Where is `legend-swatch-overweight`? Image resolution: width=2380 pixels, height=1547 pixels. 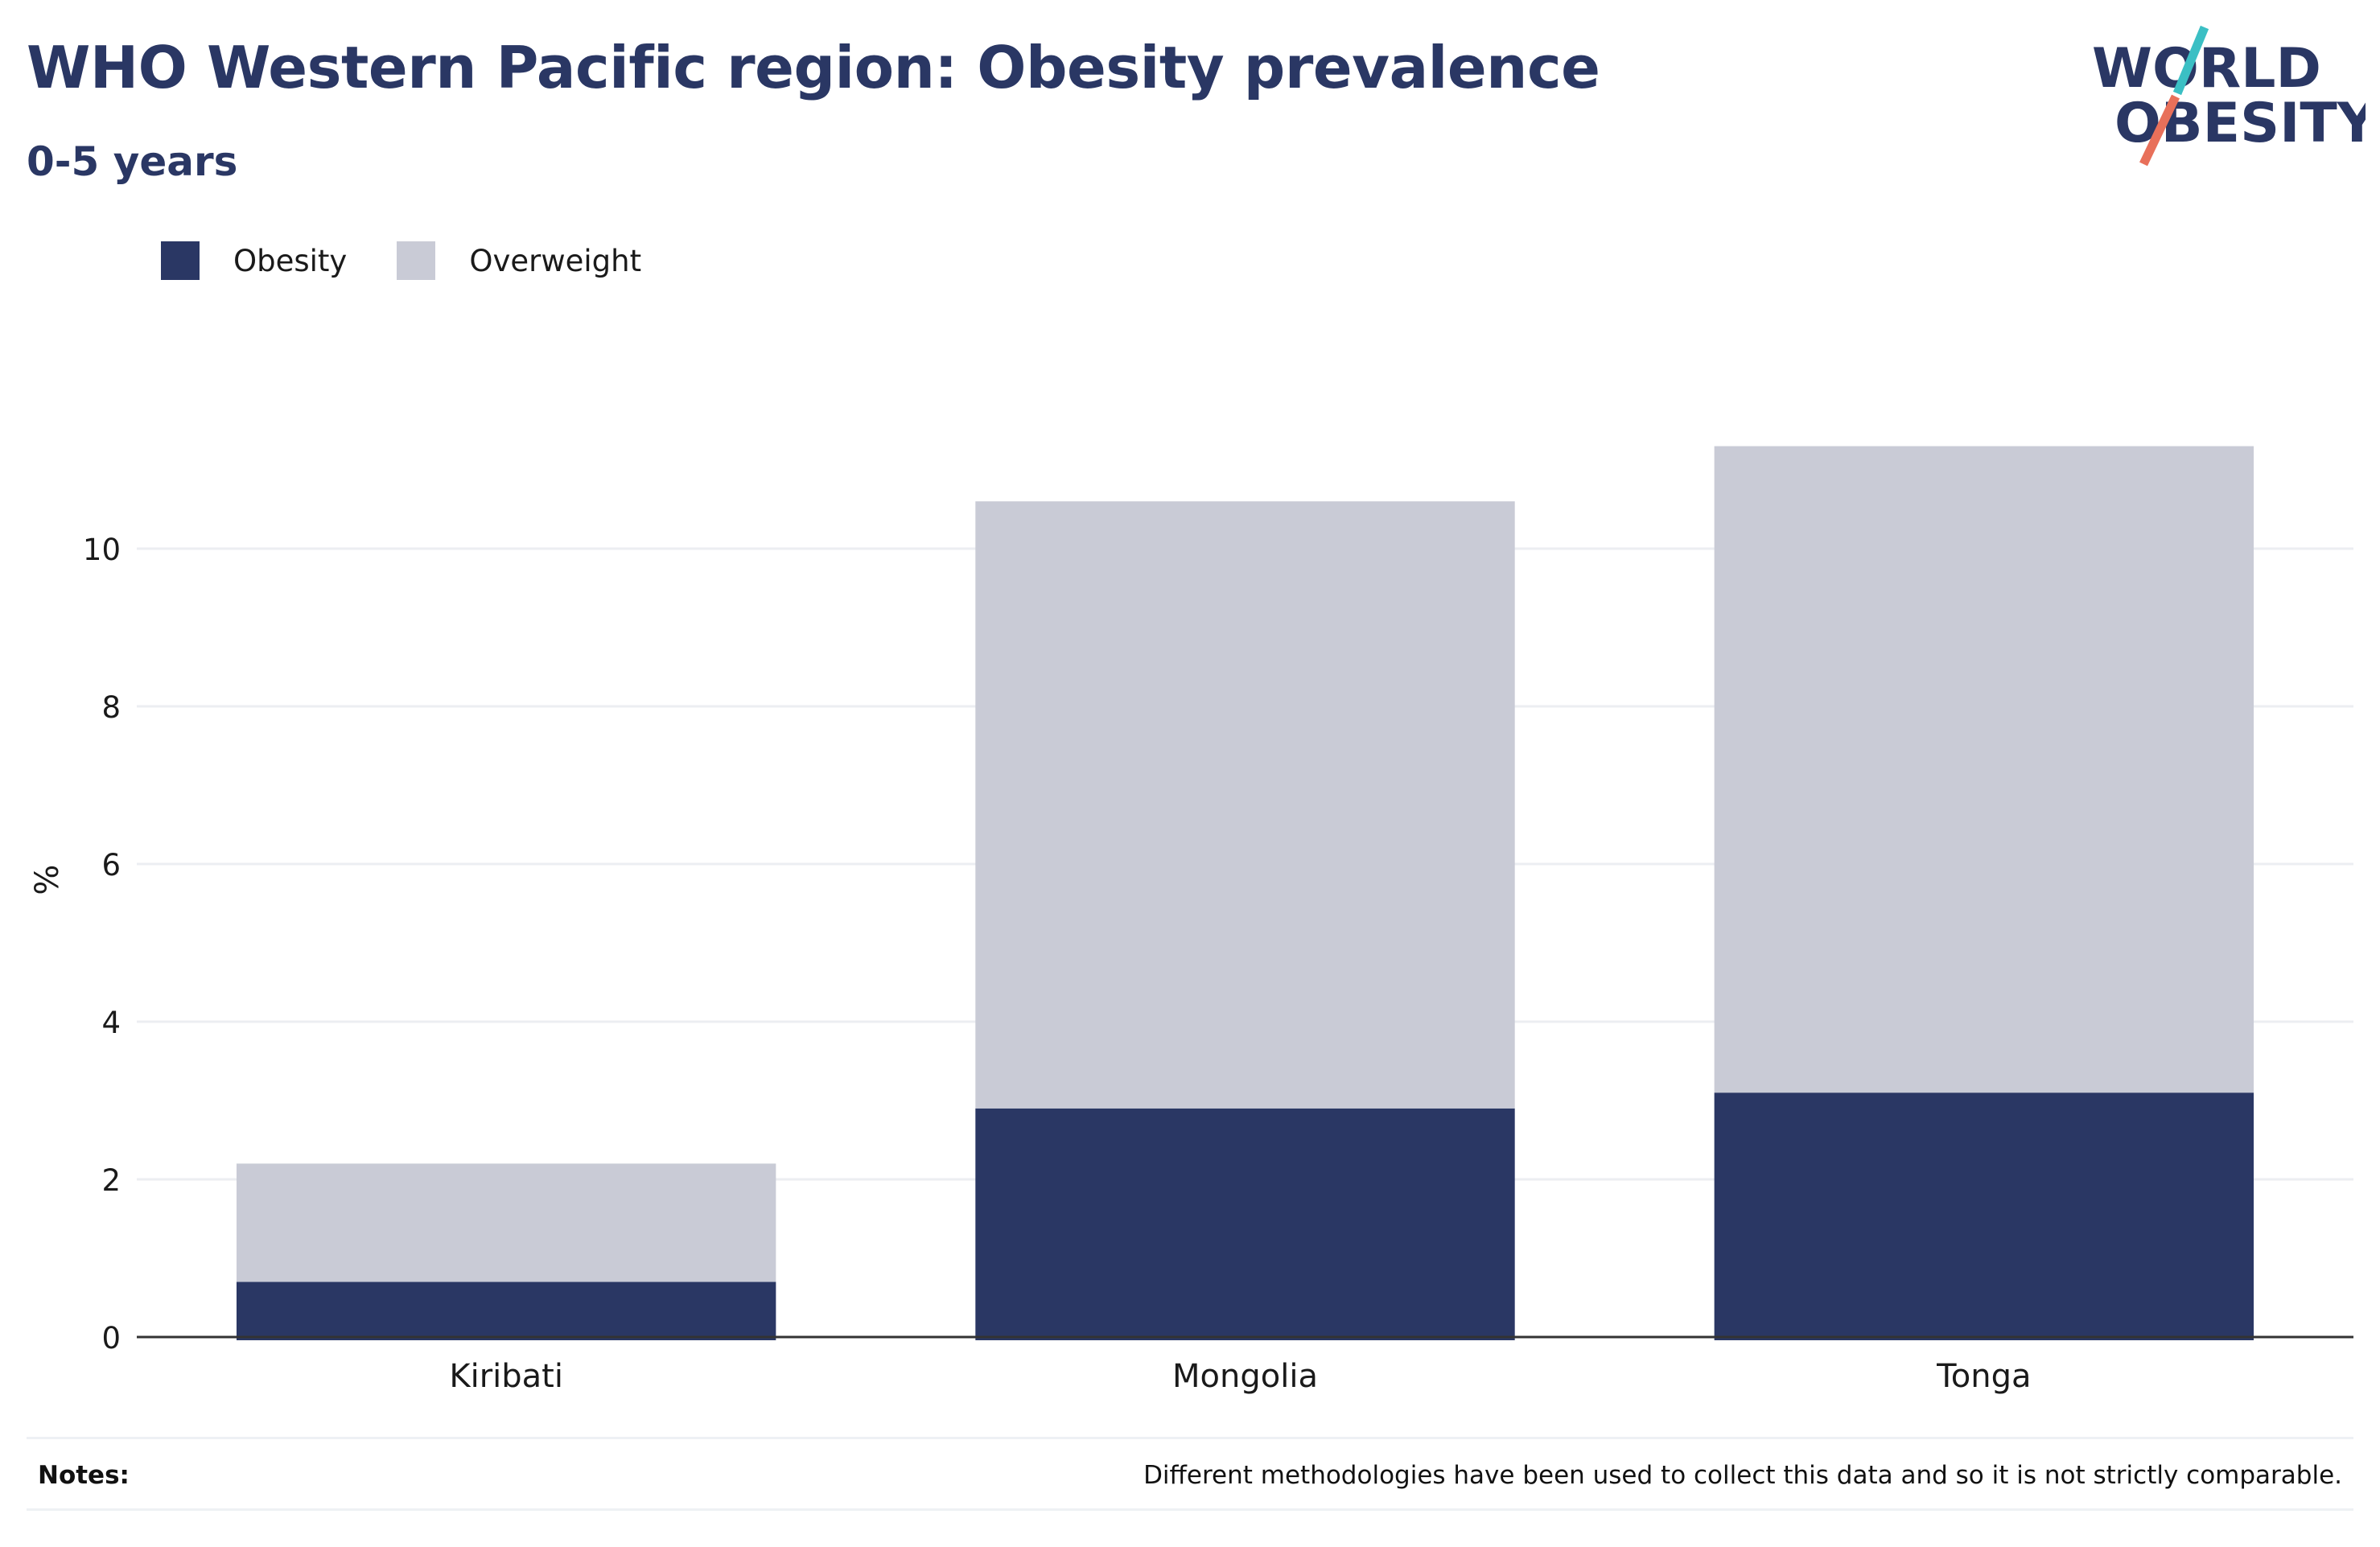
legend-swatch-overweight is located at coordinates (416, 260).